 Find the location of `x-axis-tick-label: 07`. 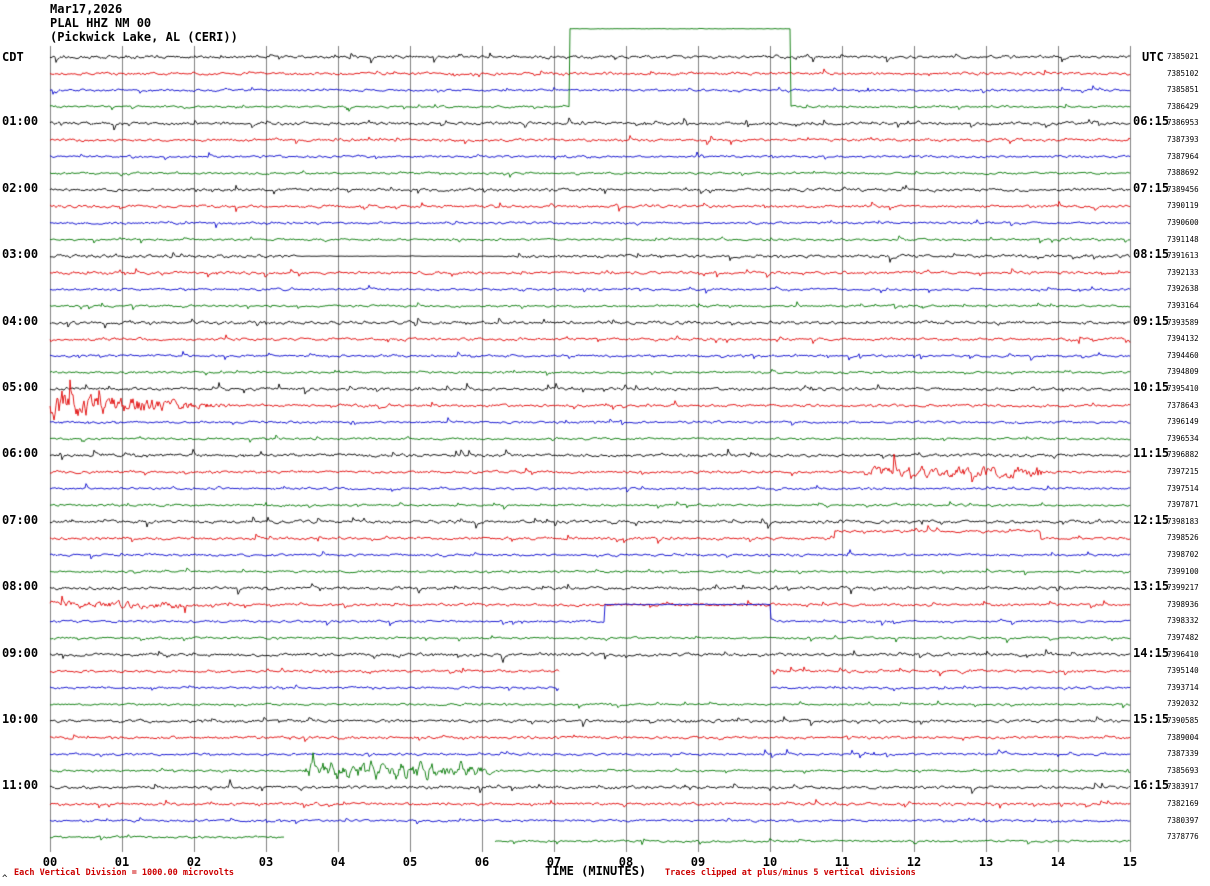

x-axis-tick-label: 07 is located at coordinates (554, 862).